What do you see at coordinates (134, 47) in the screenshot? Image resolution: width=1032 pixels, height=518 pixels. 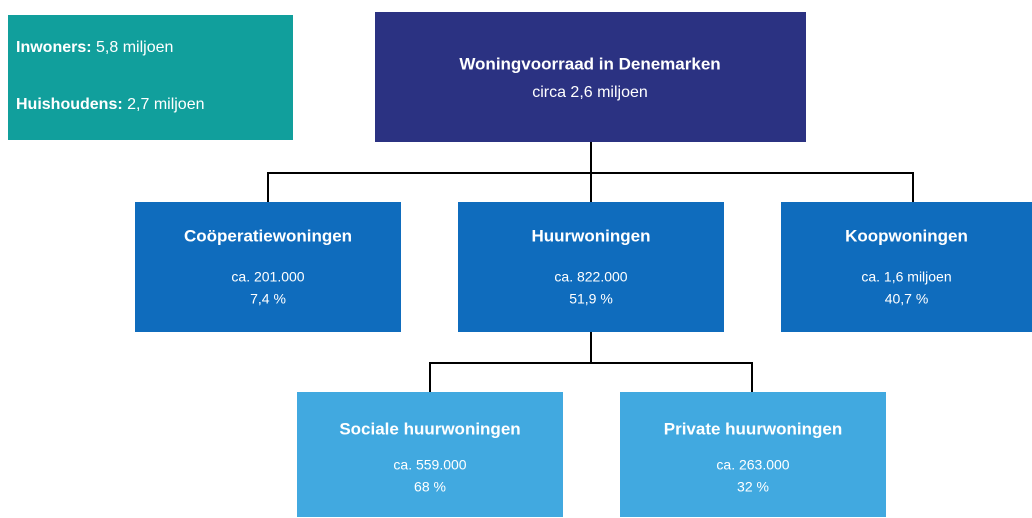 I see `info-value: 5,8 miljoen` at bounding box center [134, 47].